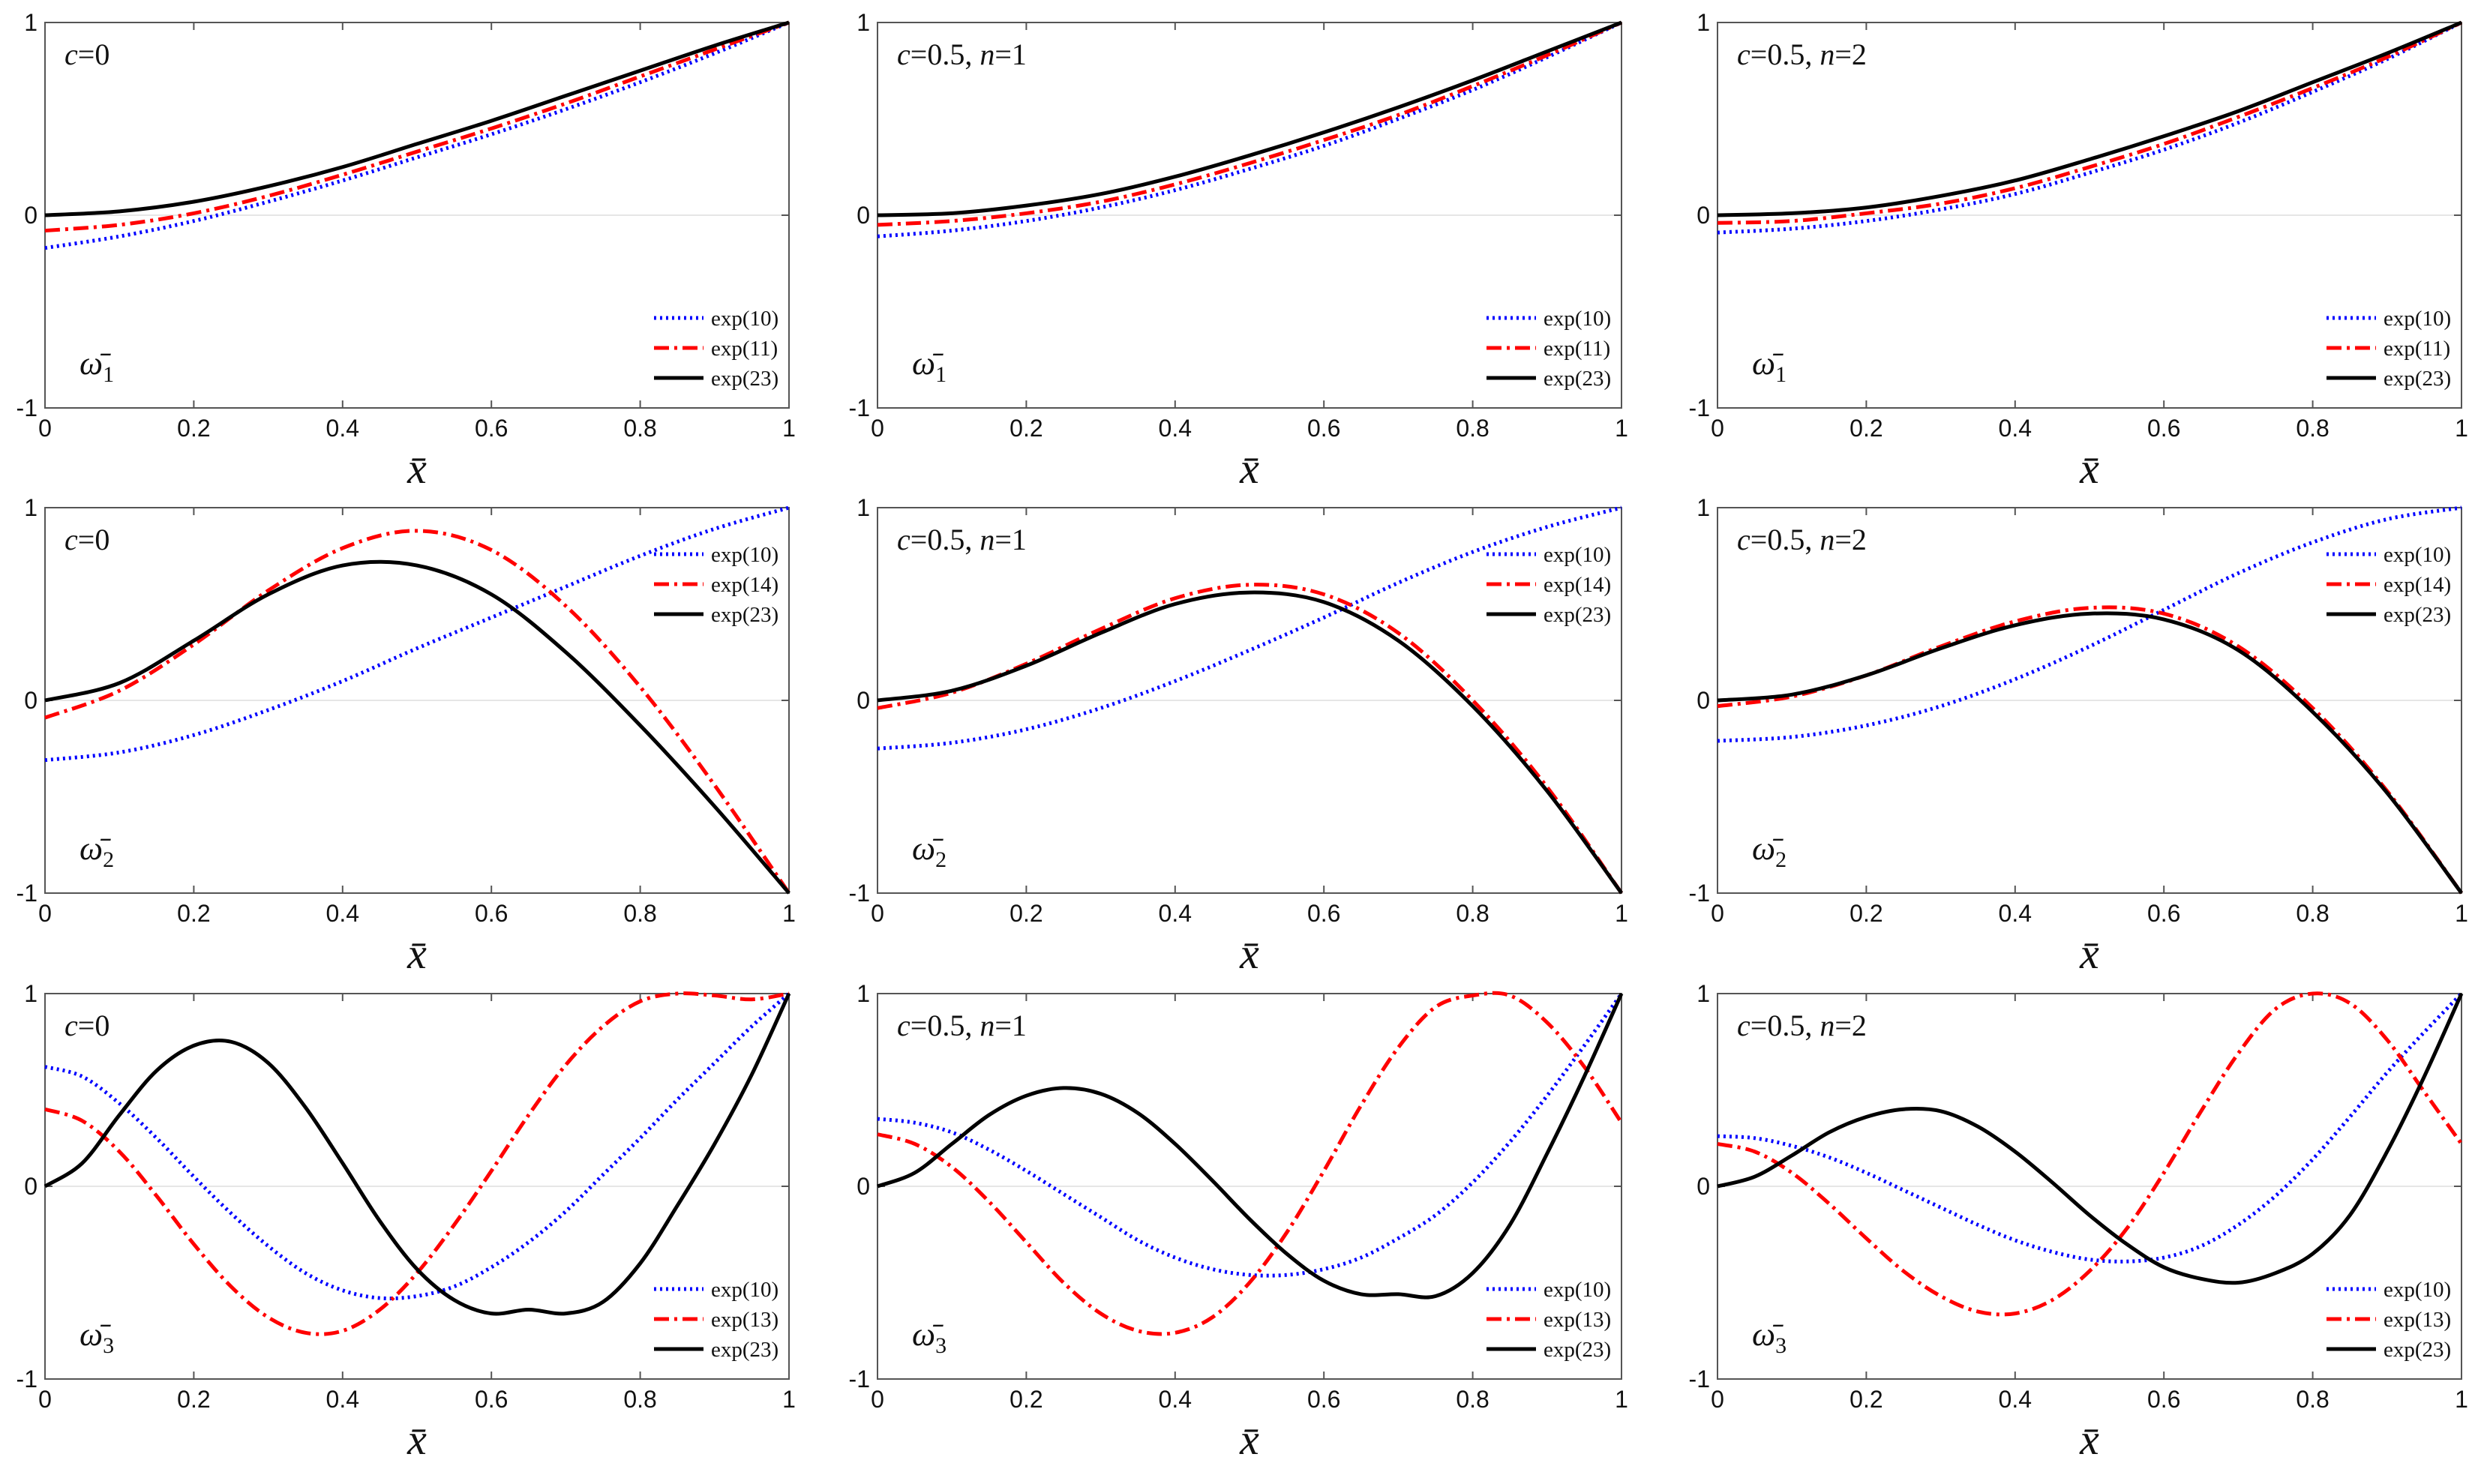 The height and width of the screenshot is (1484, 2472). What do you see at coordinates (1866, 1399) in the screenshot?
I see `x-tick-label: 0.2` at bounding box center [1866, 1399].